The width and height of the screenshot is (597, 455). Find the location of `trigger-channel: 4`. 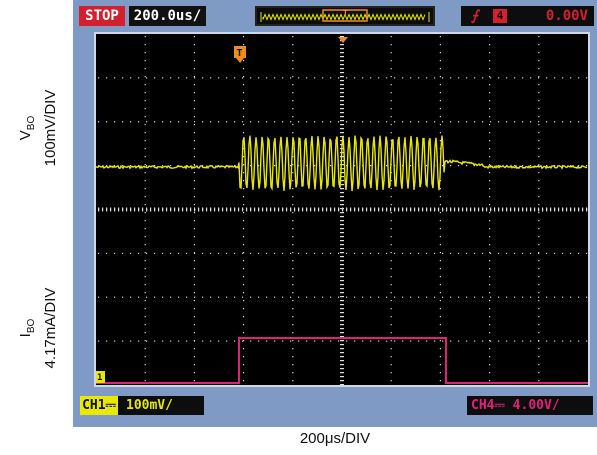

trigger-channel: 4 is located at coordinates (500, 16).